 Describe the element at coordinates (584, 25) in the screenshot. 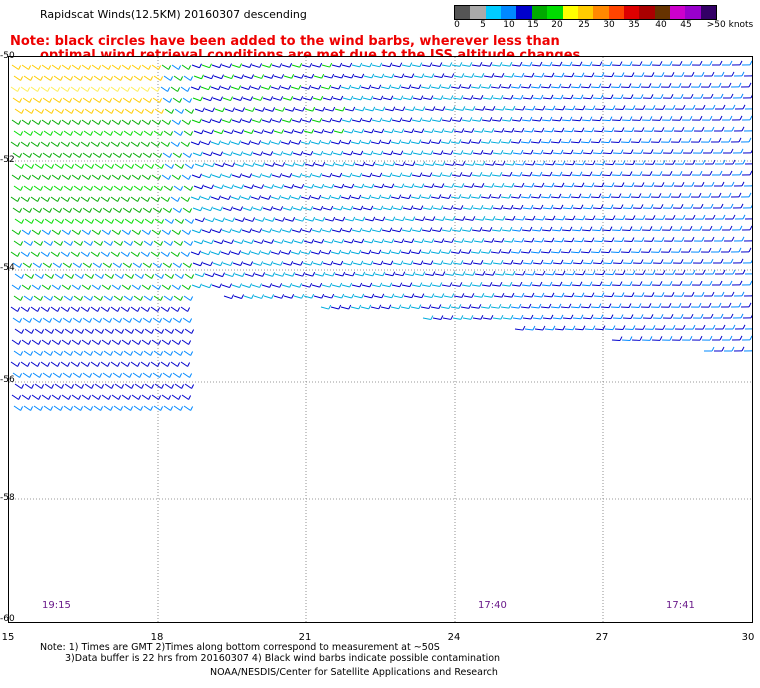

I see `scale-label: 25` at that location.